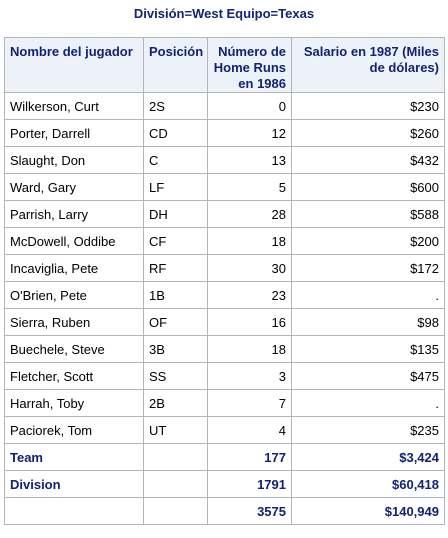 The height and width of the screenshot is (538, 448). Describe the element at coordinates (175, 295) in the screenshot. I see `position-cell: 1B` at that location.